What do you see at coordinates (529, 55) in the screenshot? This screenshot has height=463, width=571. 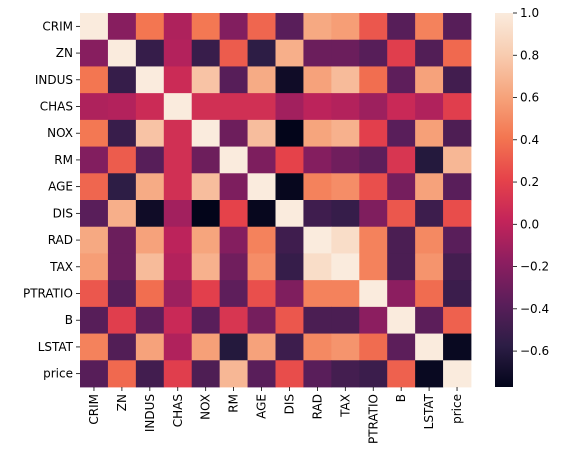 I see `colorbar-tick-label: 0.8` at bounding box center [529, 55].